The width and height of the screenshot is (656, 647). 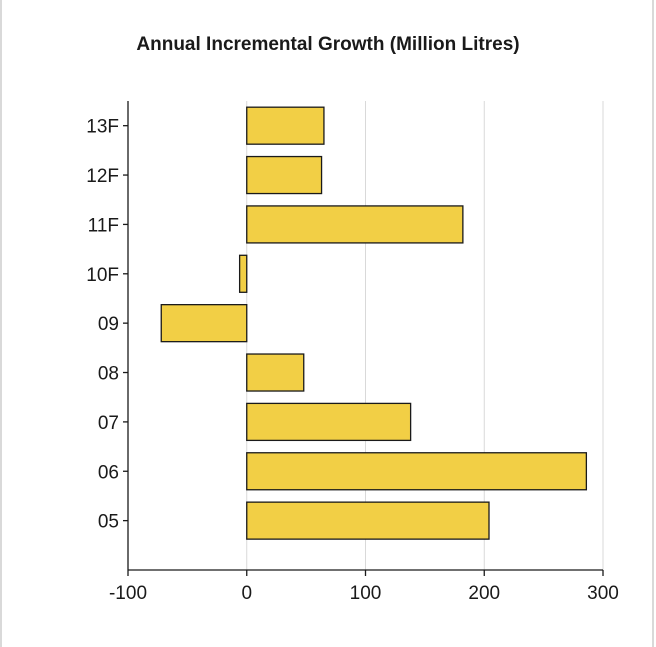 I want to click on x-tick-label: 0, so click(x=246, y=593).